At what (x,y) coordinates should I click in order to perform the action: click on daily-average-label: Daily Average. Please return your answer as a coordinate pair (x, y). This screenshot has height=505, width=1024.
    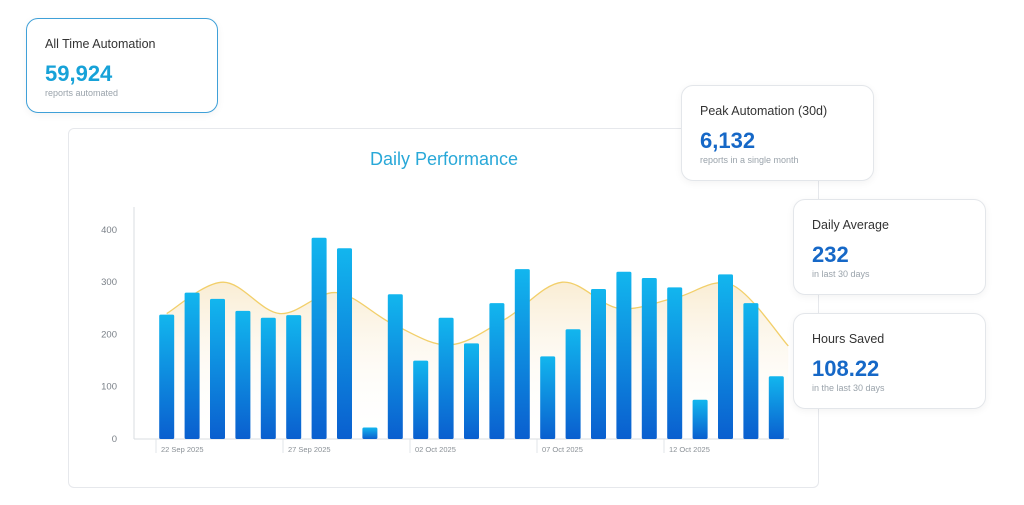
    Looking at the image, I should click on (850, 225).